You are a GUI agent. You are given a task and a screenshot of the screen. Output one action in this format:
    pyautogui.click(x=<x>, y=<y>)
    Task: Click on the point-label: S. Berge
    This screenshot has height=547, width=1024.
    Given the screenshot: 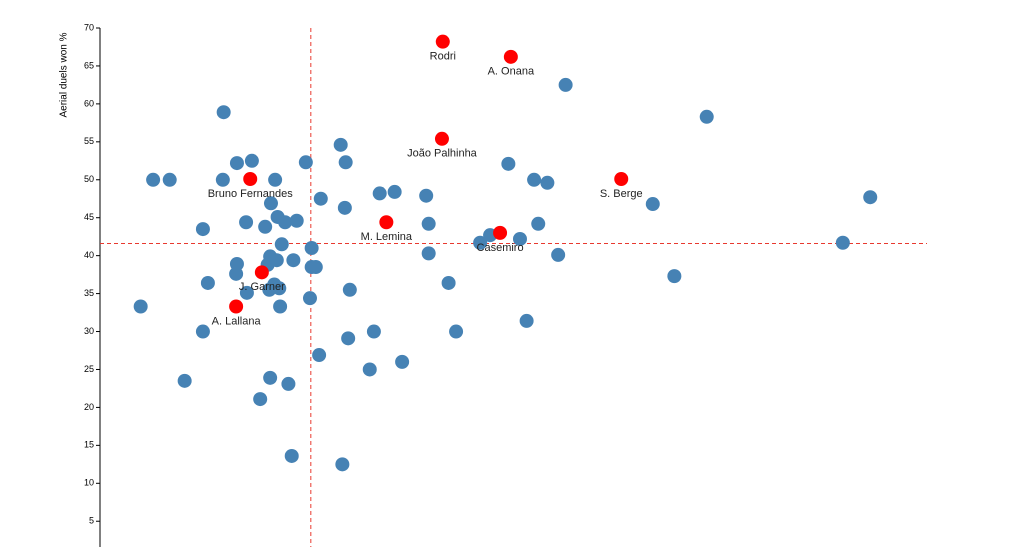 What is the action you would take?
    pyautogui.click(x=621, y=194)
    